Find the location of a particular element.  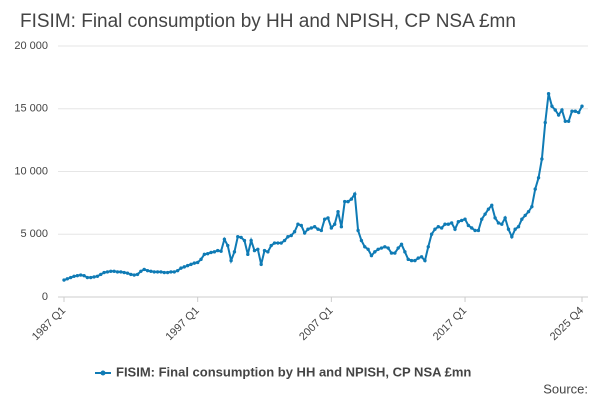

x-tick-label: 1997 Q1 is located at coordinates (183, 324).